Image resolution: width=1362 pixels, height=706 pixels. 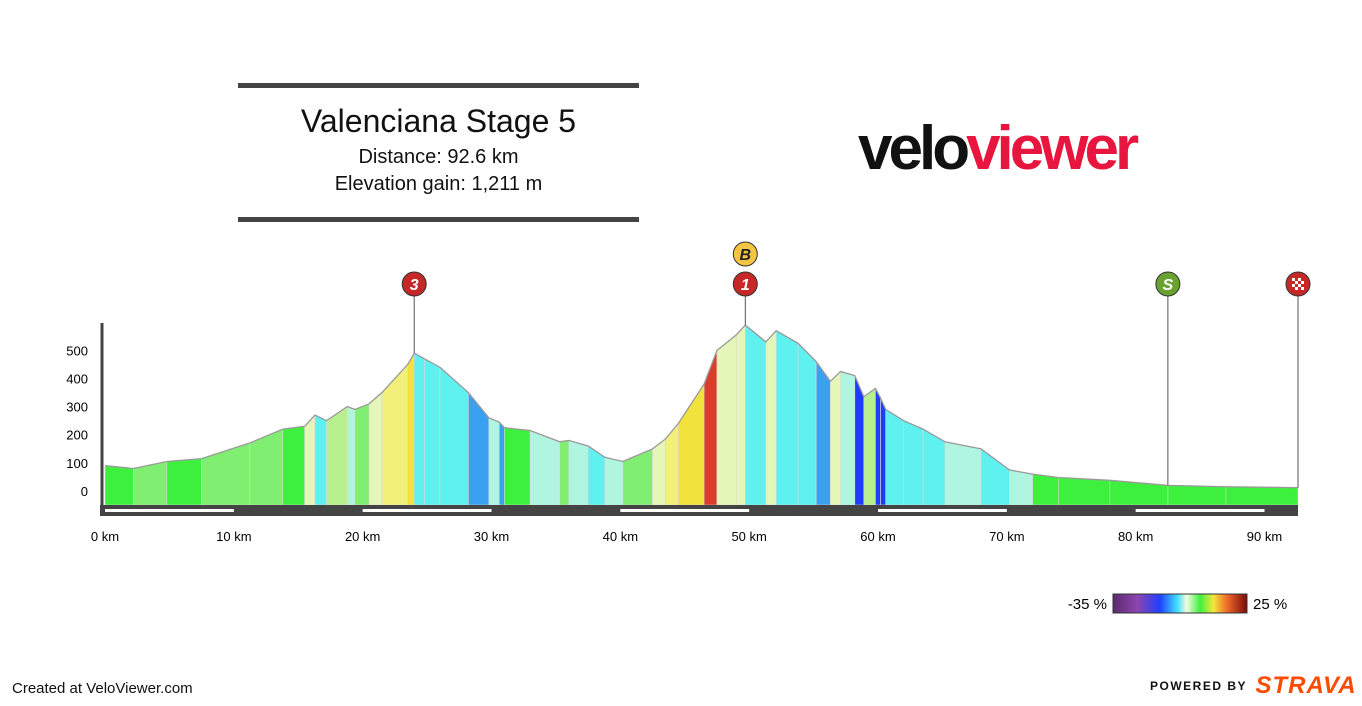 I want to click on veloviewer-logo: veloviewer, so click(x=998, y=149).